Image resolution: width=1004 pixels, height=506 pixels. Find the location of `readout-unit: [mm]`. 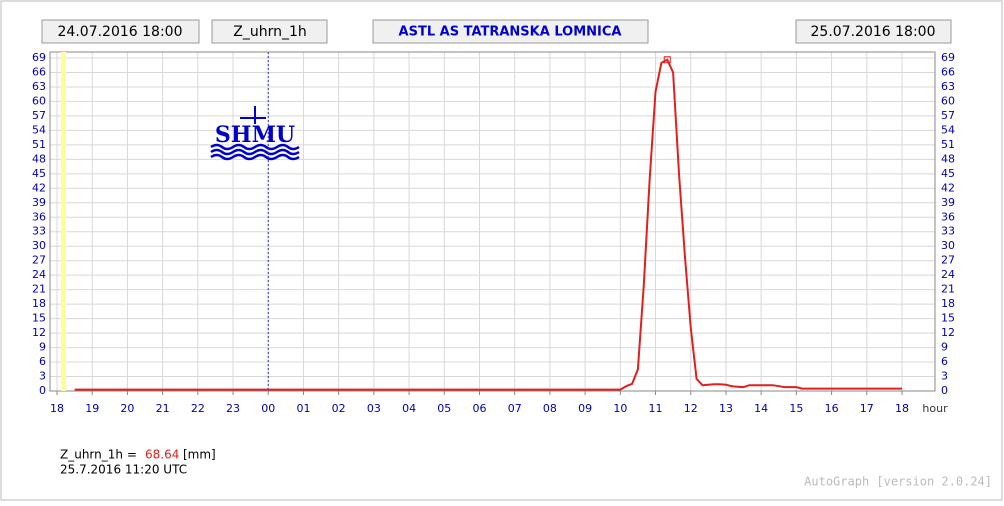

readout-unit: [mm] is located at coordinates (199, 455).